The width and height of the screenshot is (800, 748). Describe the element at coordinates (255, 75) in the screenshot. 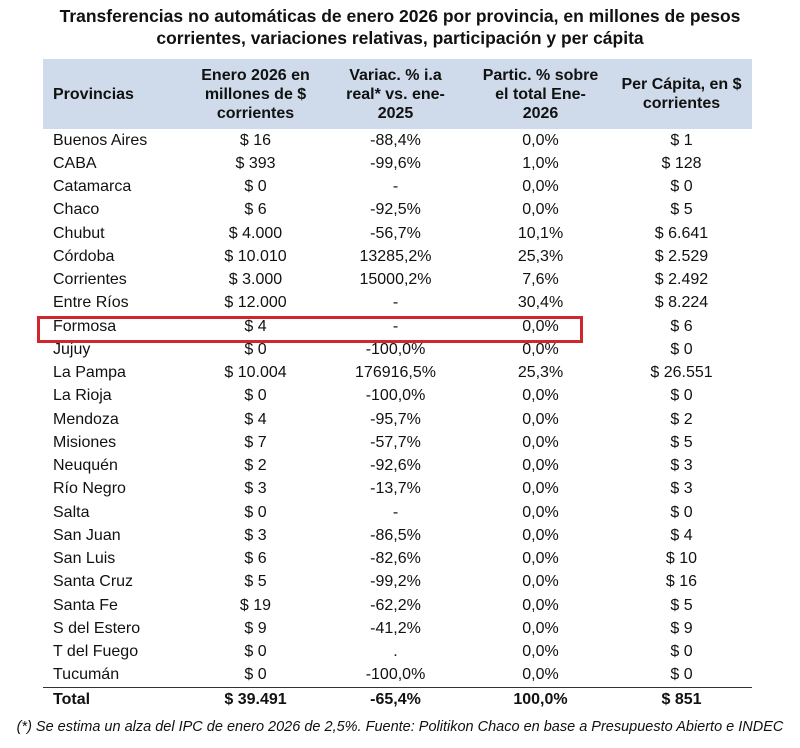

I see `header-enero-line: Enero 2026 en` at that location.